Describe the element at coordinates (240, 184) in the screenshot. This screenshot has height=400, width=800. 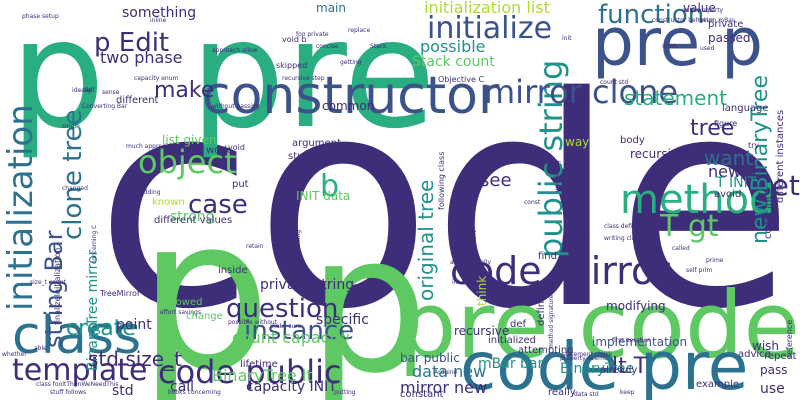
I see `word-put: put` at that location.